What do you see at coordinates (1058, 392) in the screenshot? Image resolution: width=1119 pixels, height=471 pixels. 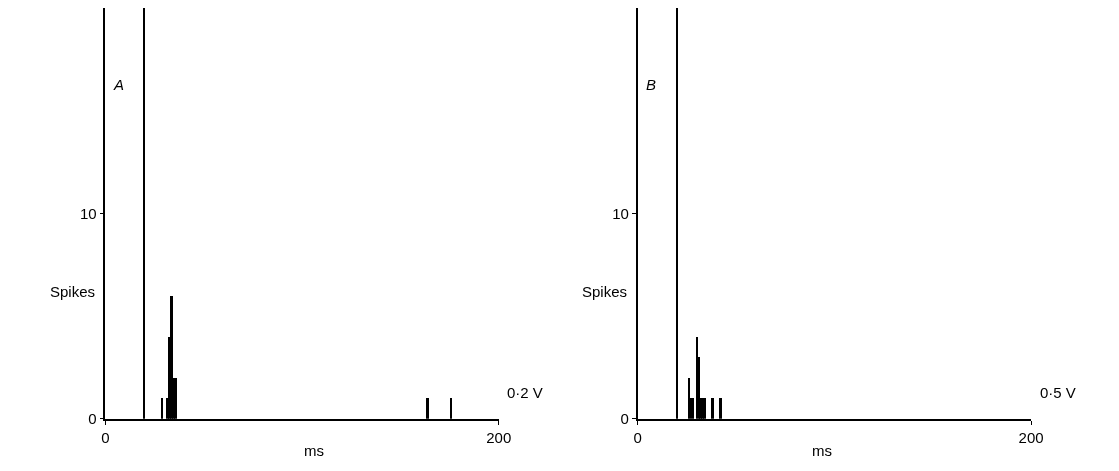 I see `text: 0·5 V` at bounding box center [1058, 392].